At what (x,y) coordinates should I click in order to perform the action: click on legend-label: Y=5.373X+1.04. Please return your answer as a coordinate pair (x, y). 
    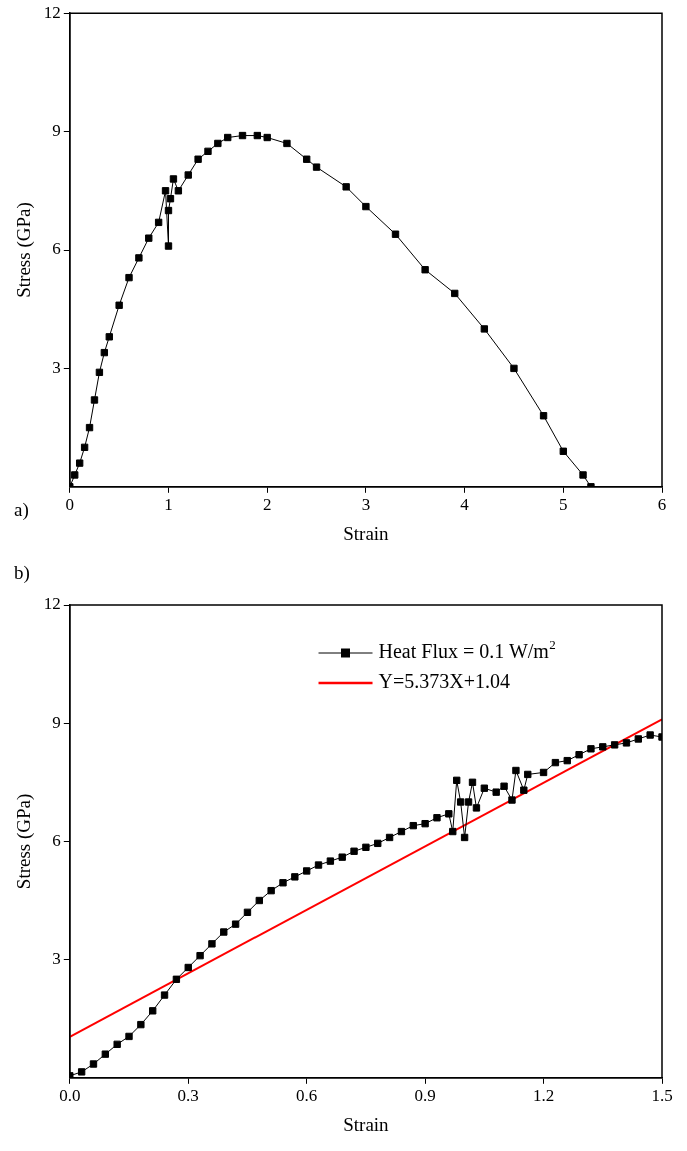
    Looking at the image, I should click on (444, 681).